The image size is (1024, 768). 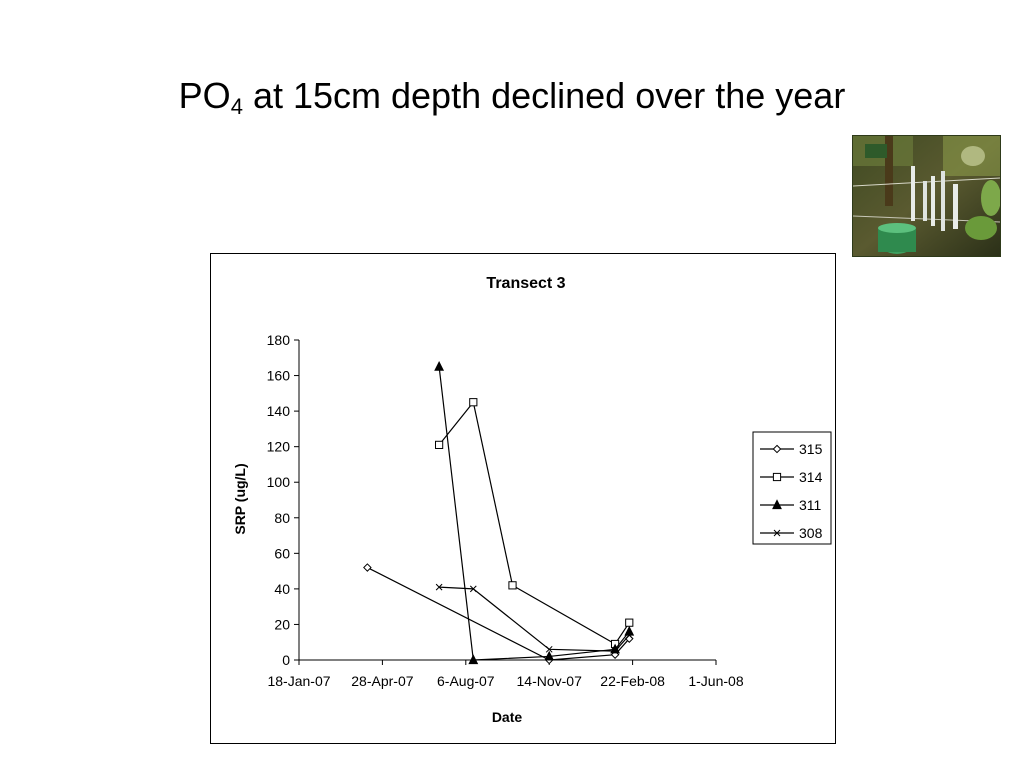 What do you see at coordinates (382, 681) in the screenshot?
I see `x-tick-label: 28-Apr-07` at bounding box center [382, 681].